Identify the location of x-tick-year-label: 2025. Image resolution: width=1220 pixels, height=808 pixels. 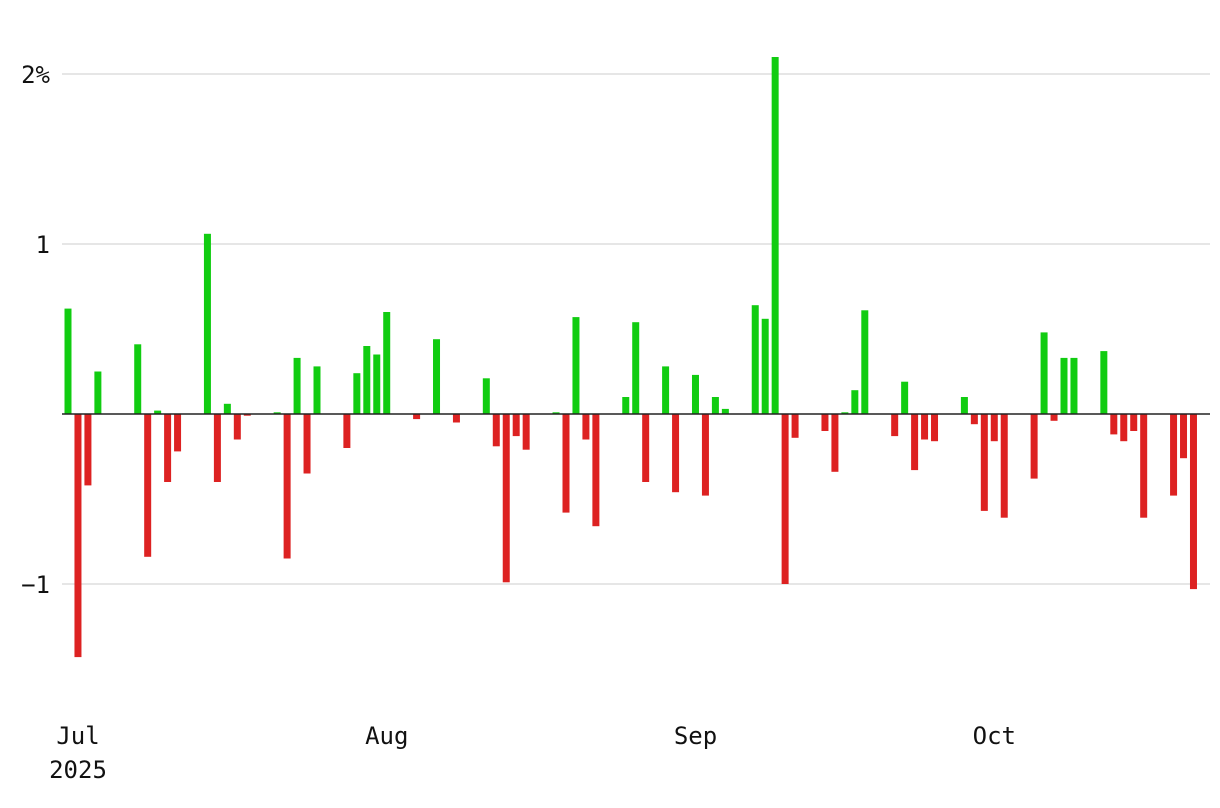
(78, 770).